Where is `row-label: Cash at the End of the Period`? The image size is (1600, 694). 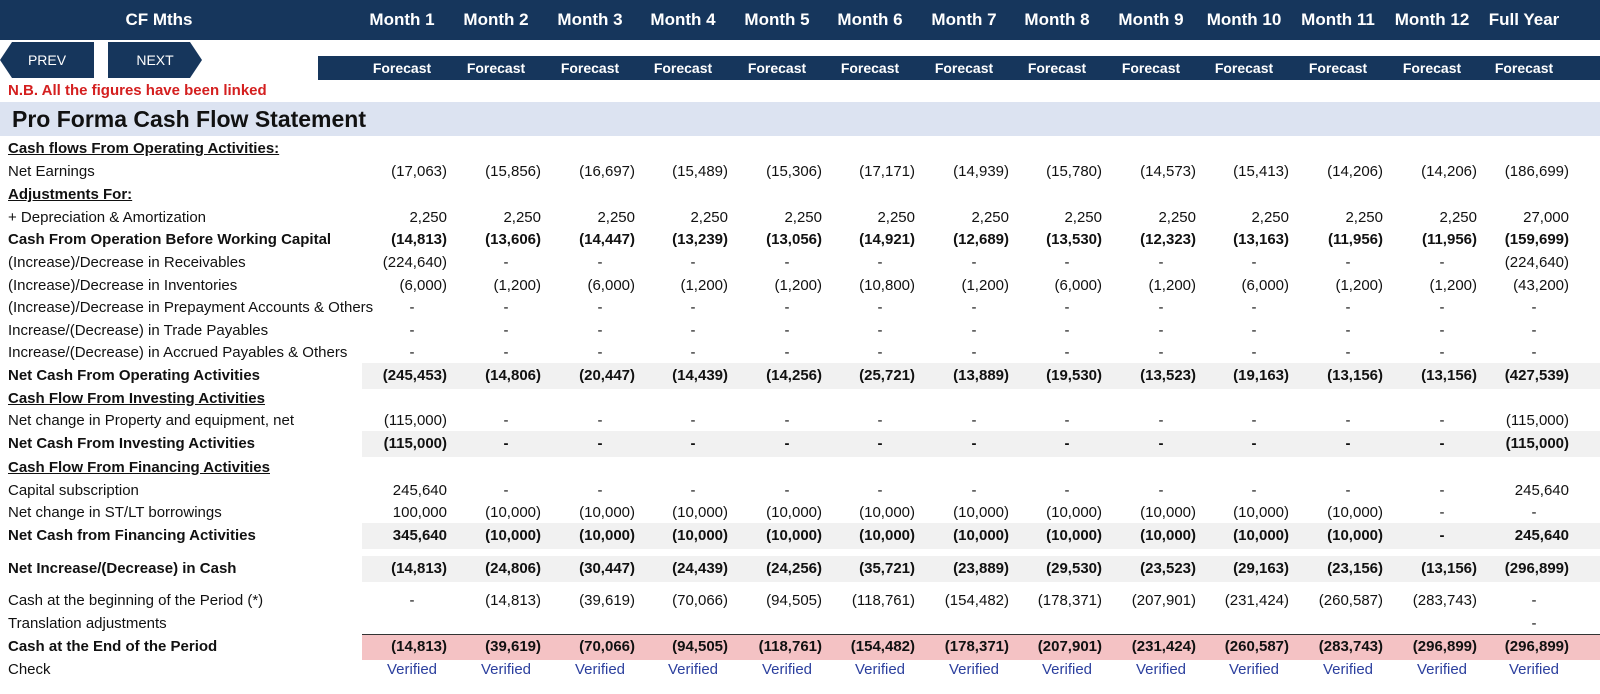
row-label: Cash at the End of the Period is located at coordinates (113, 646).